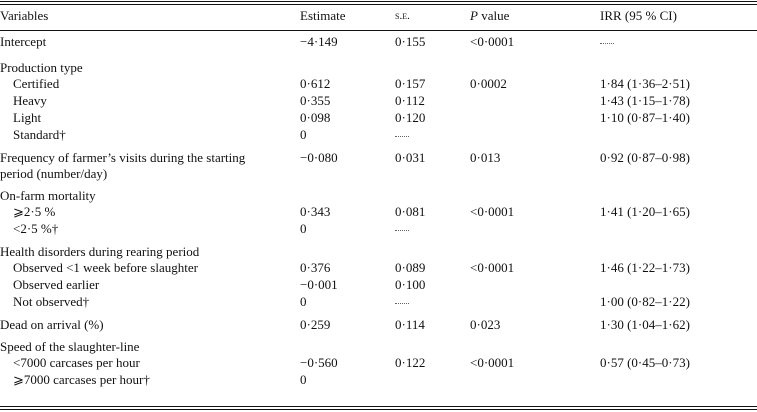  Describe the element at coordinates (410, 157) in the screenshot. I see `se-cell: 0·031` at that location.